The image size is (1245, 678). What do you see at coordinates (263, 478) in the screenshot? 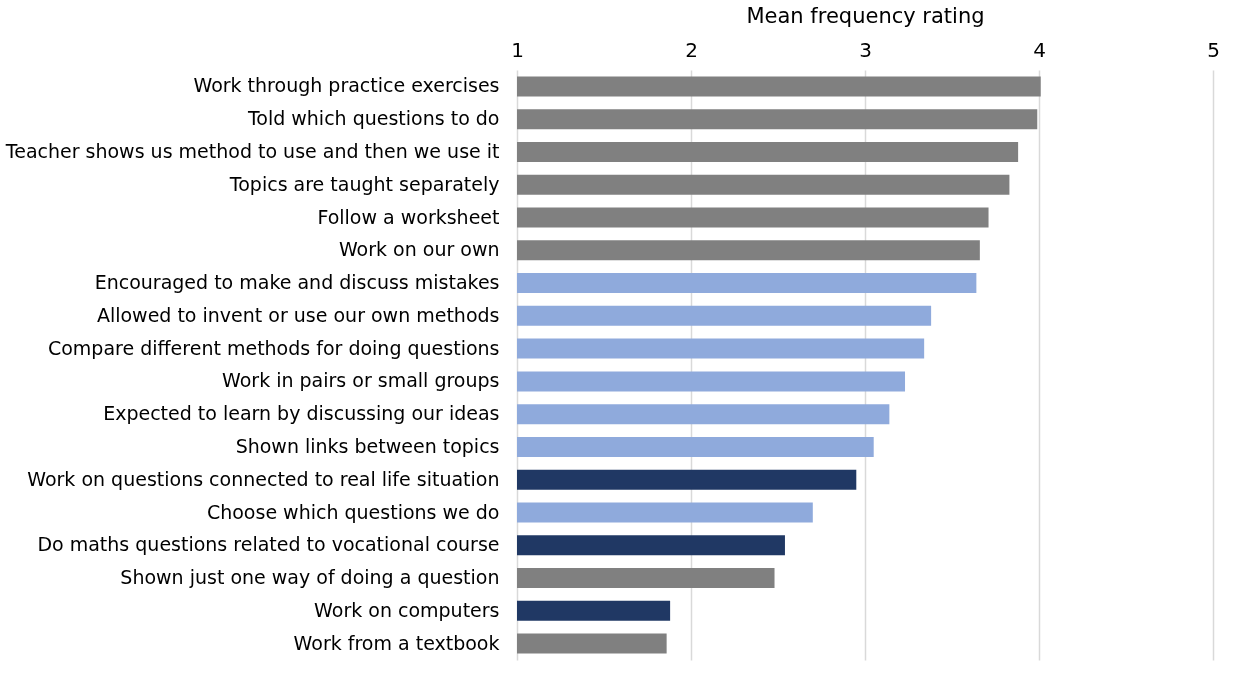
I see `y-tick-label: Work on questions connected to real life situation` at bounding box center [263, 478].